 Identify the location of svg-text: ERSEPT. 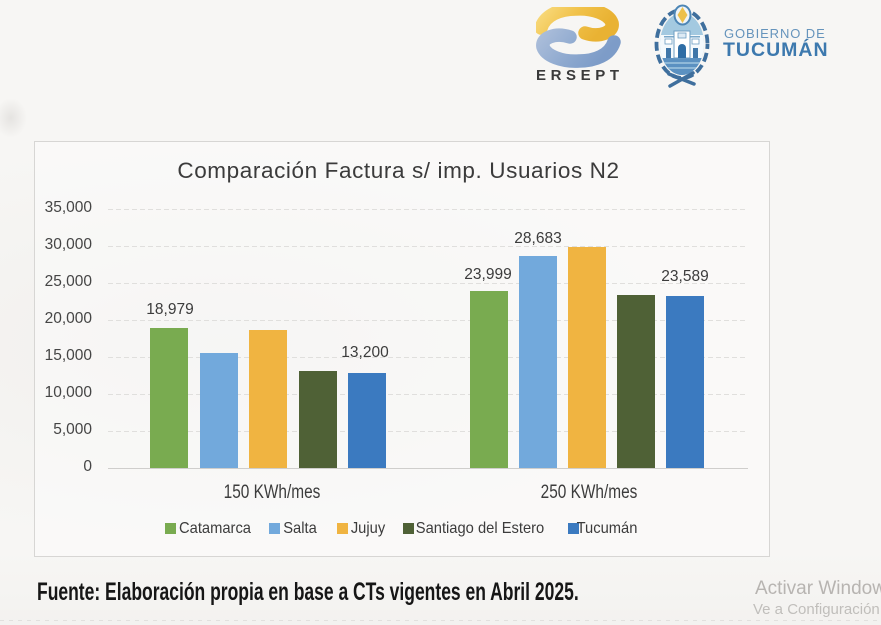
(579, 75).